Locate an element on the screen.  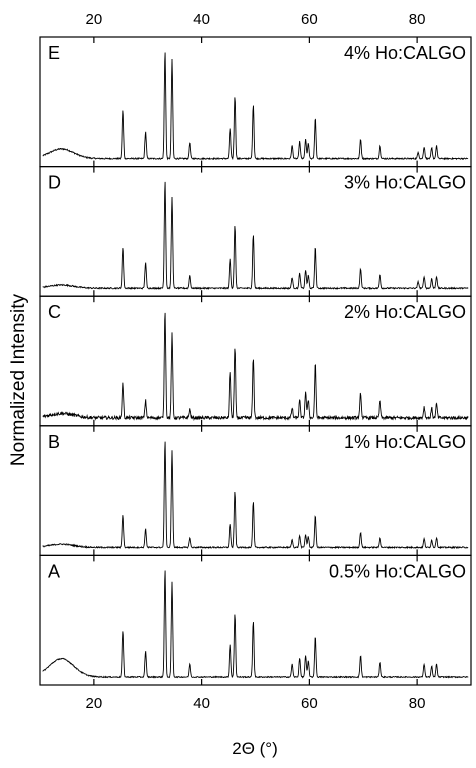
x-tick-label-bottom: 40 is located at coordinates (201, 703).